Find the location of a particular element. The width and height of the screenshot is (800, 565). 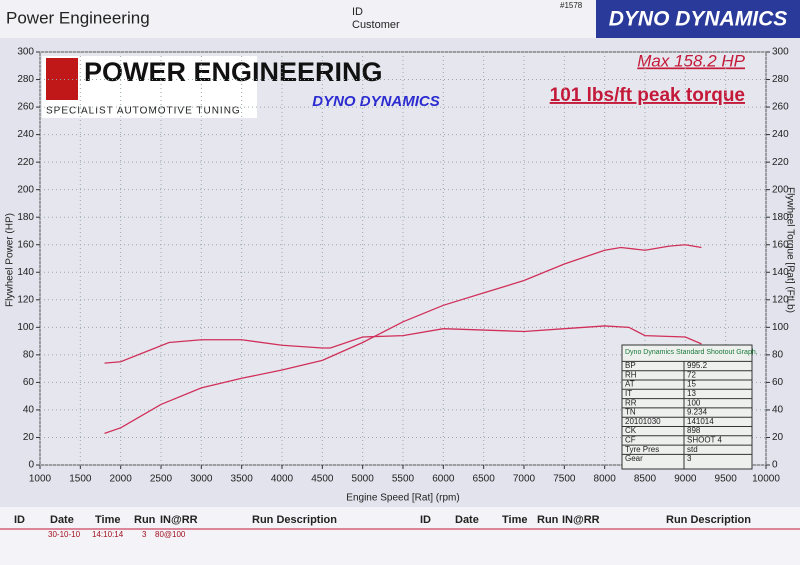

y-tick-label: 0 is located at coordinates (31, 465).